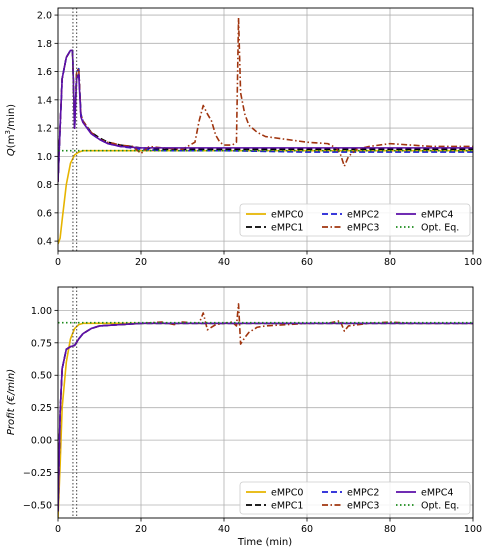 The width and height of the screenshot is (493, 550). I want to click on top-chart-y-label-exp: 3, so click(8, 132).